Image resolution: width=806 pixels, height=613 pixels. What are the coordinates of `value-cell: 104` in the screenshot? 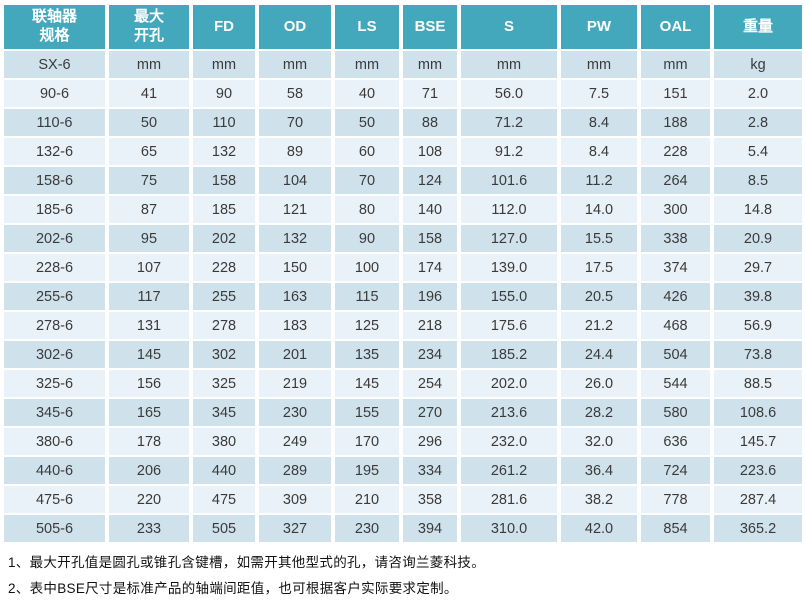 It's located at (295, 180).